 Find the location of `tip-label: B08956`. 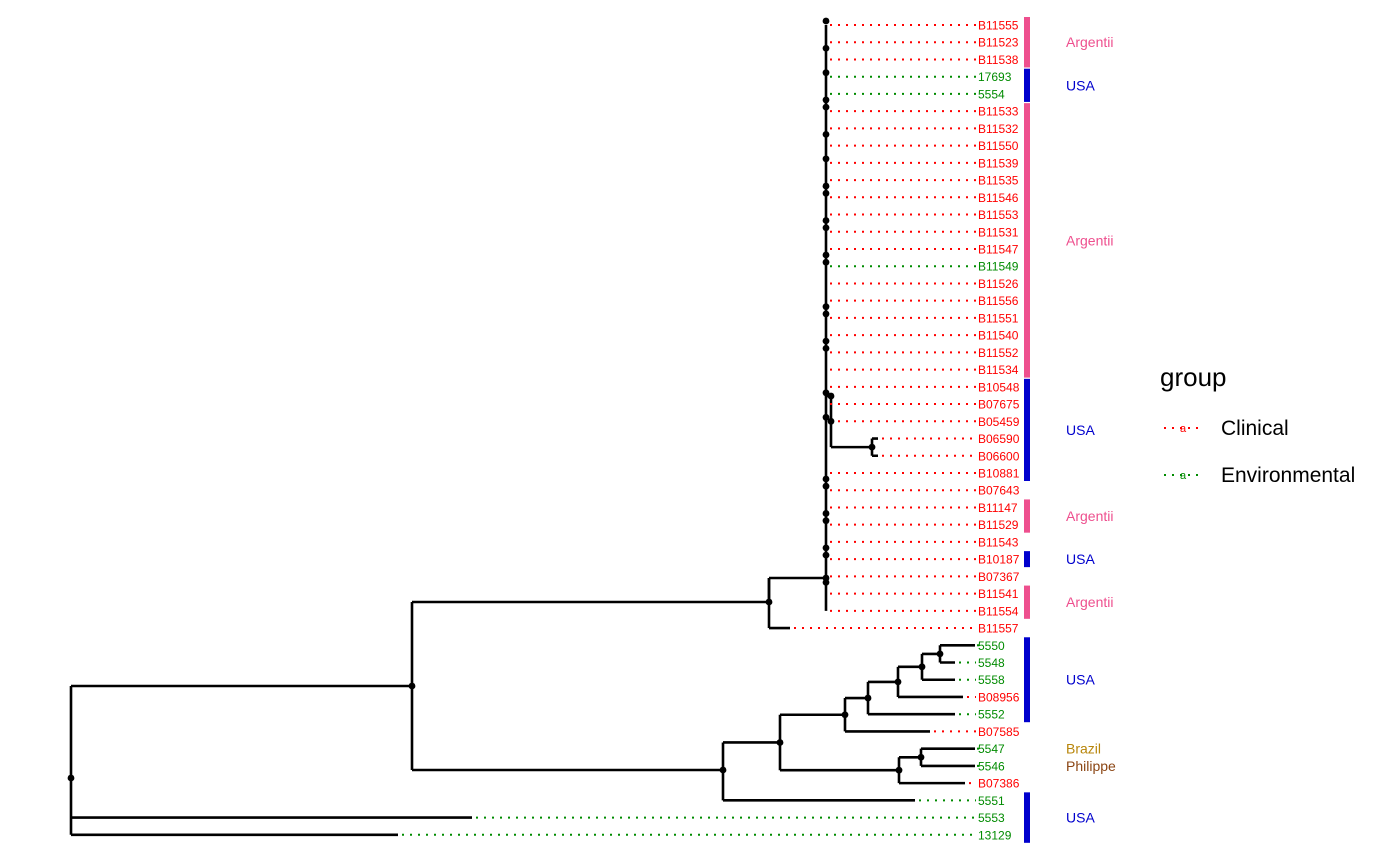

tip-label: B08956 is located at coordinates (999, 697).